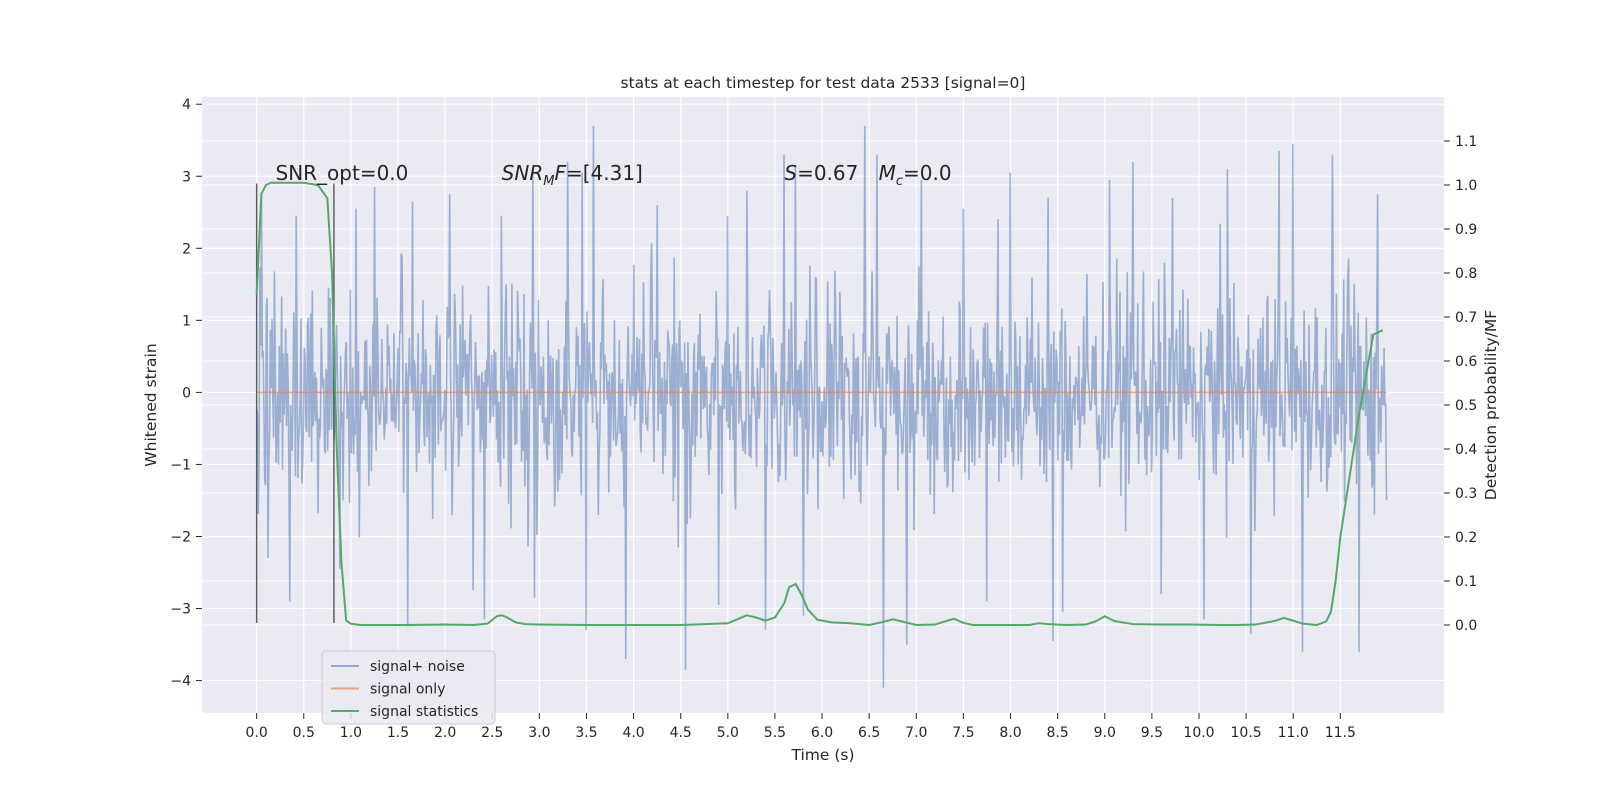  Describe the element at coordinates (1466, 450) in the screenshot. I see `y-right-tick-label: 0.4` at that location.